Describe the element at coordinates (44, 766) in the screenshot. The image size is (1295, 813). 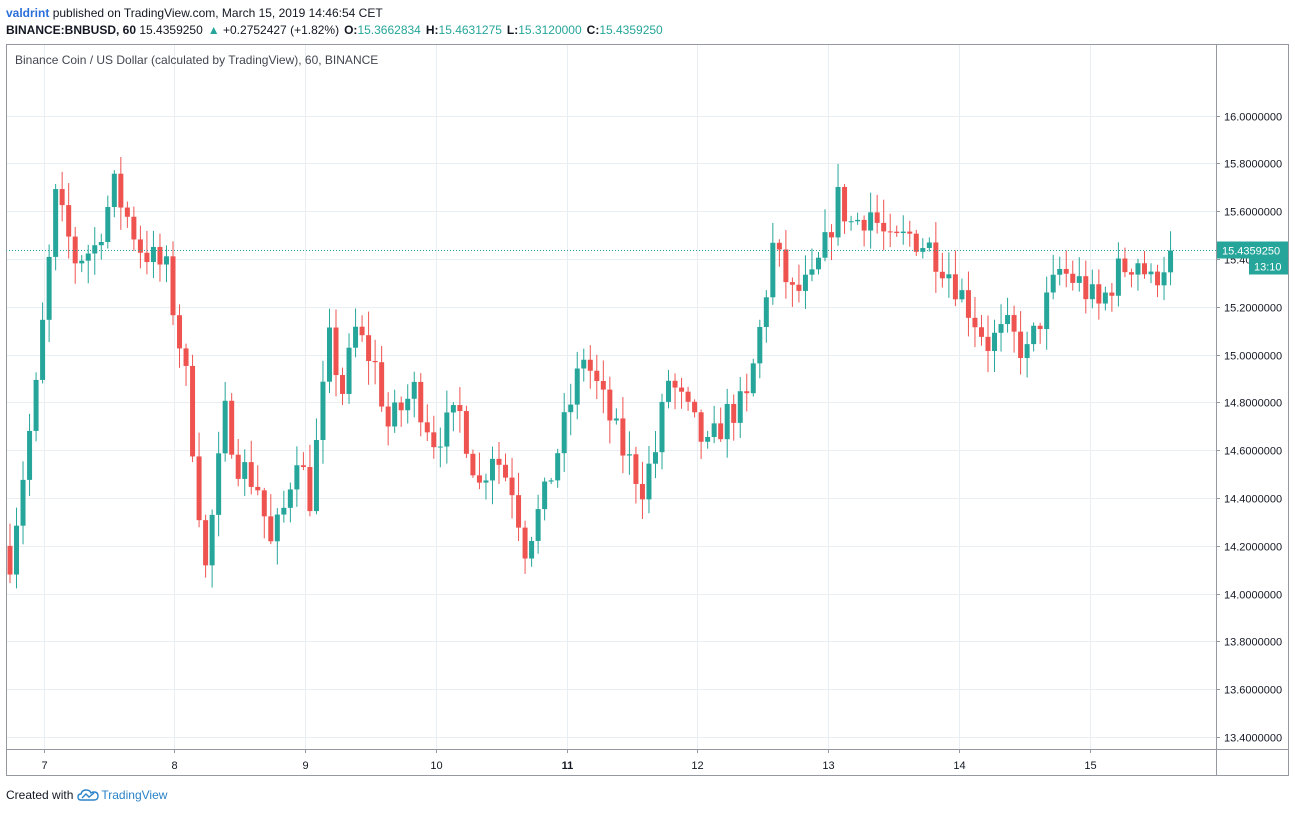
I see `time-tick-label: 7` at that location.